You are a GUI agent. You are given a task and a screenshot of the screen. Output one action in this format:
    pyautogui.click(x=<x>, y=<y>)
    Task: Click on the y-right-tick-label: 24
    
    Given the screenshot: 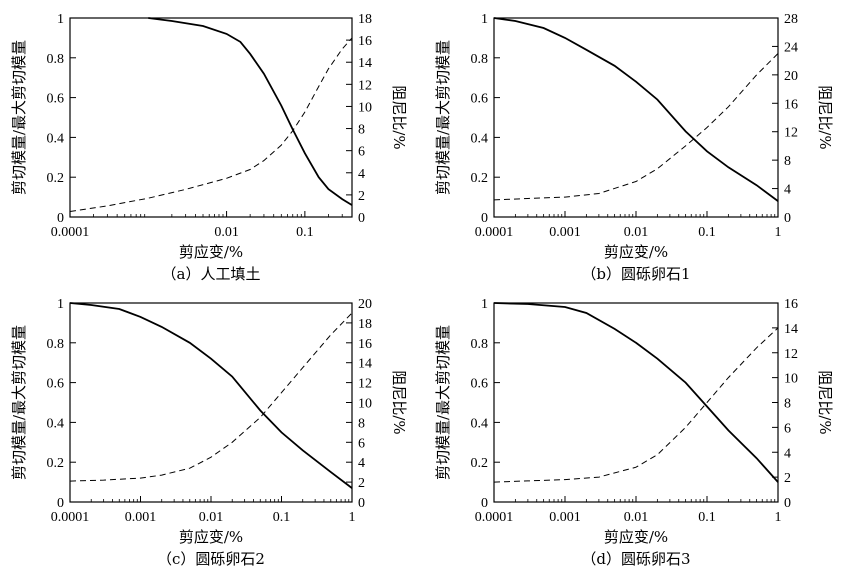 What is the action you would take?
    pyautogui.click(x=791, y=47)
    